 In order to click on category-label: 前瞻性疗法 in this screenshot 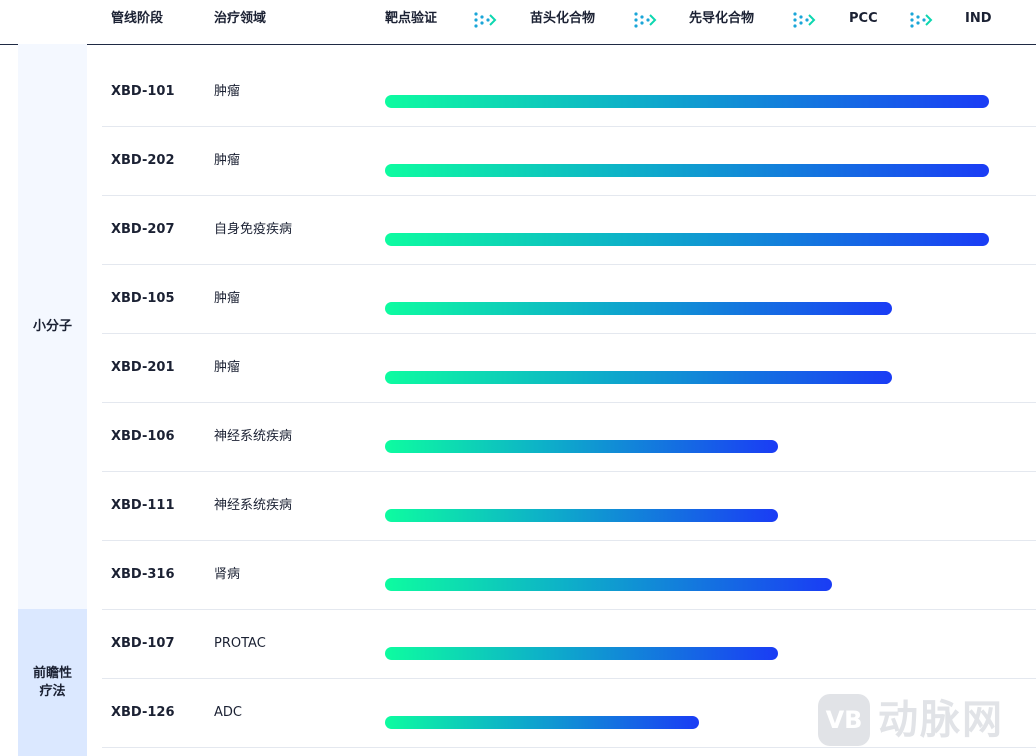, I will do `click(52, 682)`.